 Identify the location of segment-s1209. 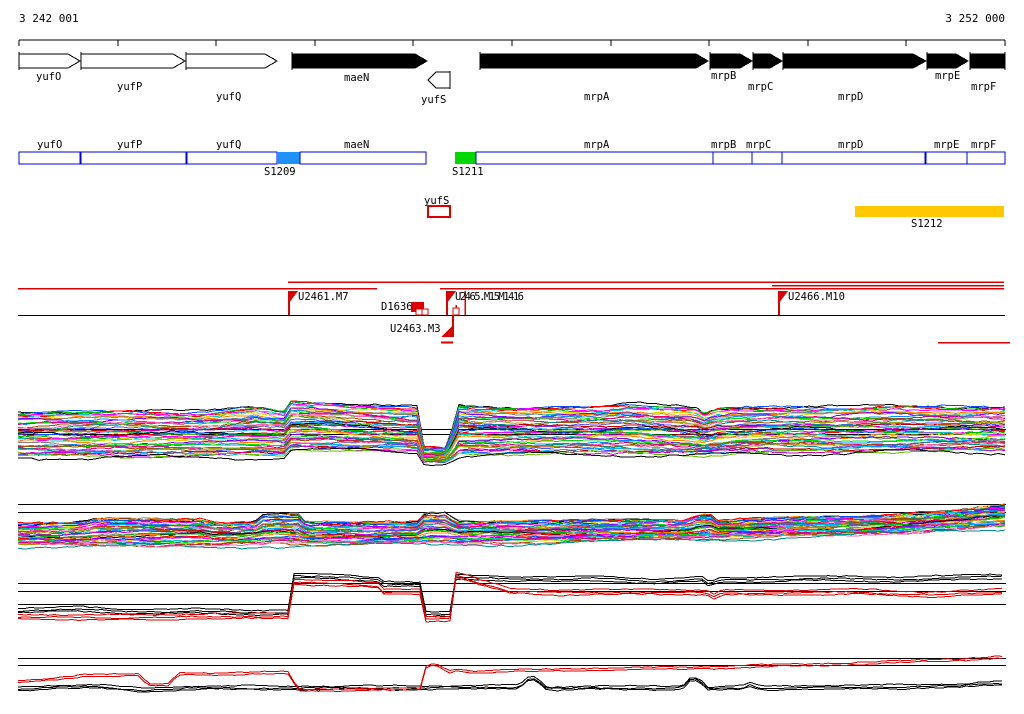
(288, 158).